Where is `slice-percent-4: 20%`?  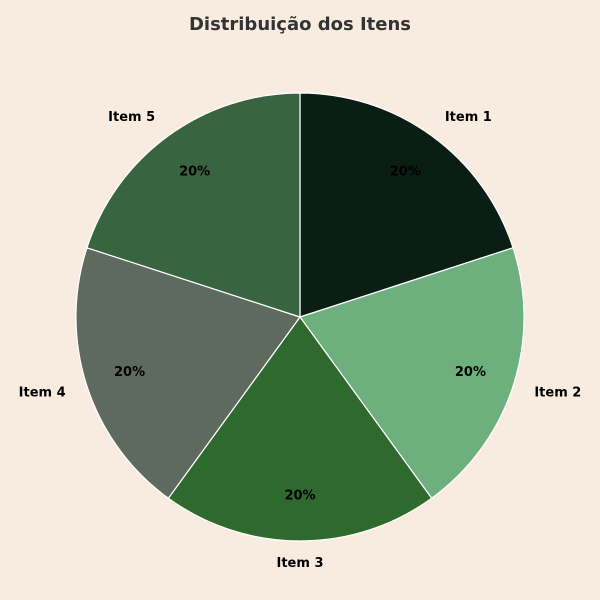
slice-percent-4: 20% is located at coordinates (129, 372).